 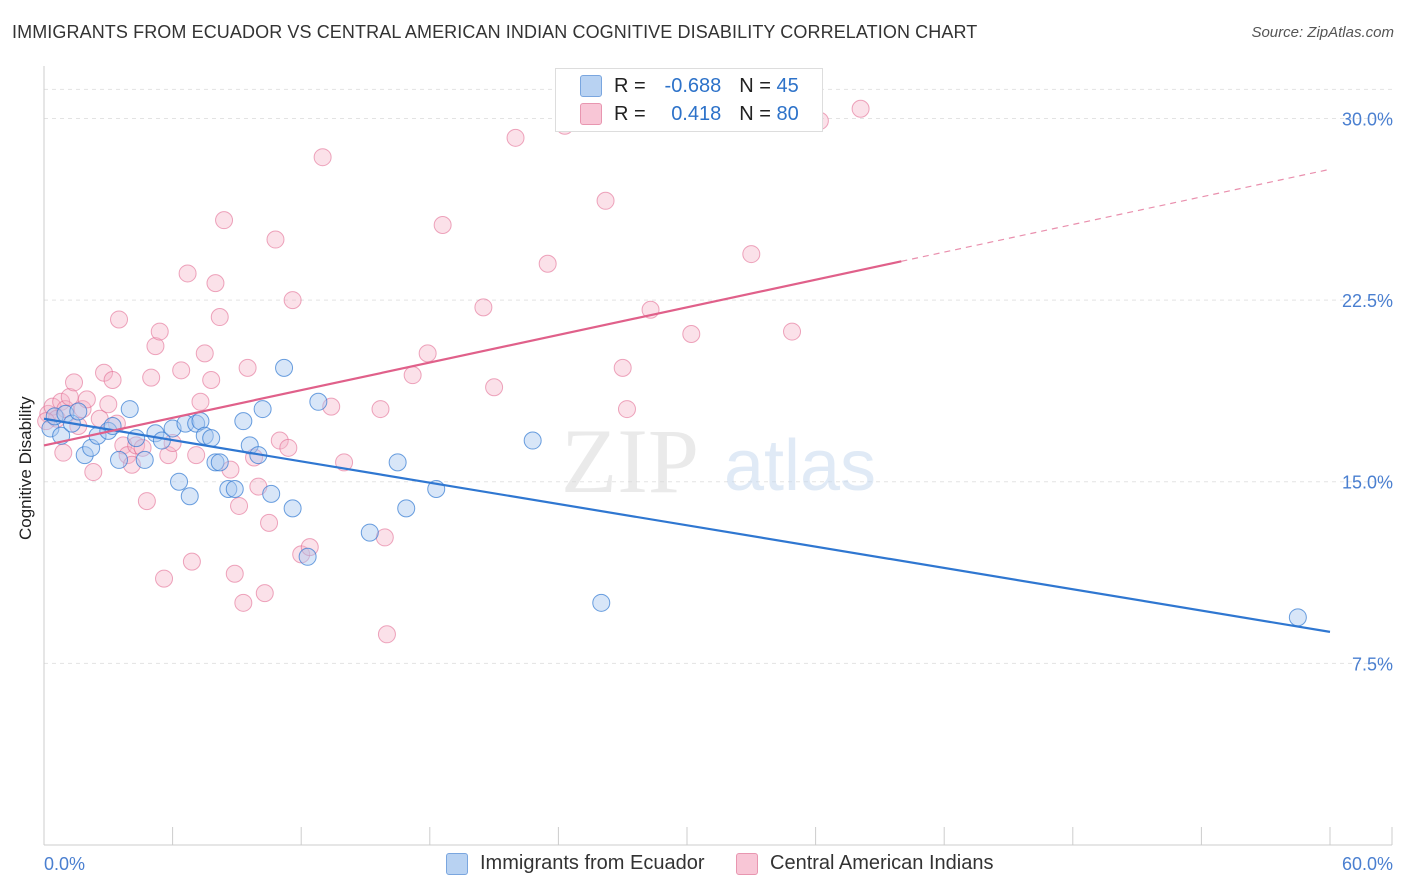 What do you see at coordinates (1322, 32) in the screenshot?
I see `source-label: Source: ZipAtlas.com` at bounding box center [1322, 32].